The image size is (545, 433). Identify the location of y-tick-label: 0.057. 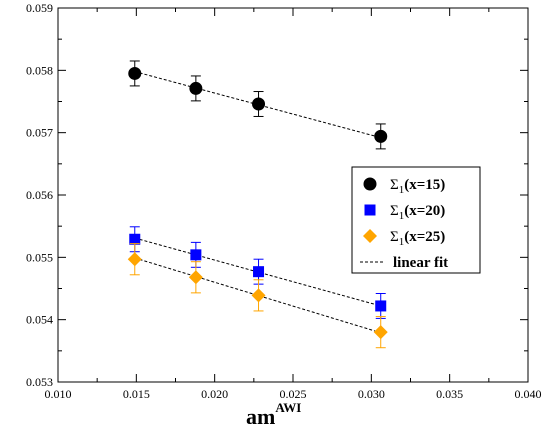
(39, 133).